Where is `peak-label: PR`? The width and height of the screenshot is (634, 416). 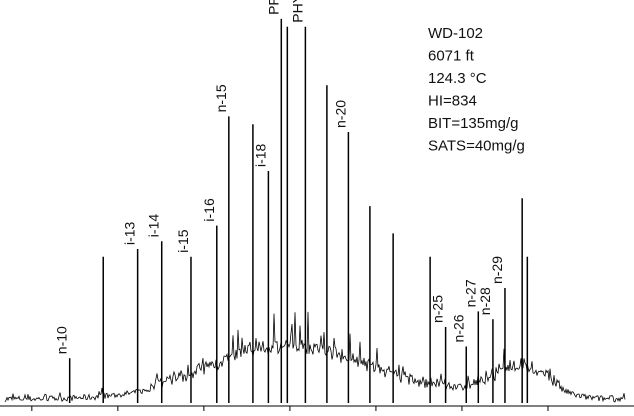
peak-label: PR is located at coordinates (273, 7).